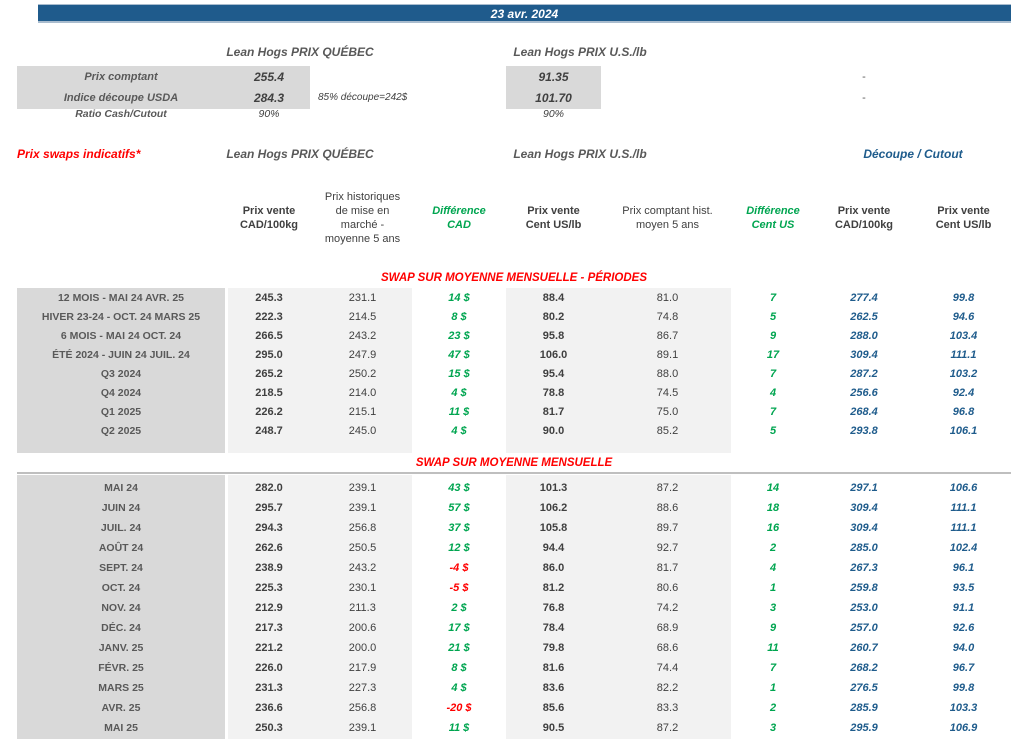 The width and height of the screenshot is (1024, 739). Describe the element at coordinates (553, 98) in the screenshot. I see `spot-us-value: 101.70` at that location.